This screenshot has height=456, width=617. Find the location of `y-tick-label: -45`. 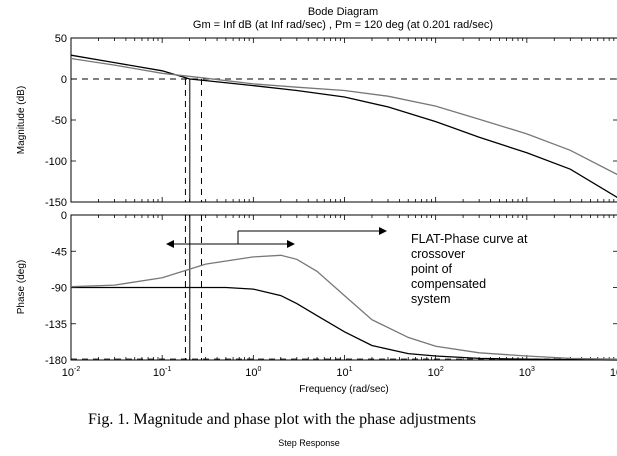

y-tick-label: -45 is located at coordinates (59, 252).